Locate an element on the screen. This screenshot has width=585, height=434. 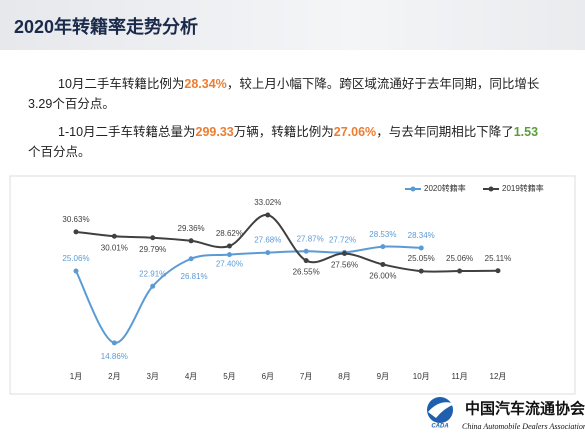
x-tick-label: 4月 is located at coordinates (191, 376).